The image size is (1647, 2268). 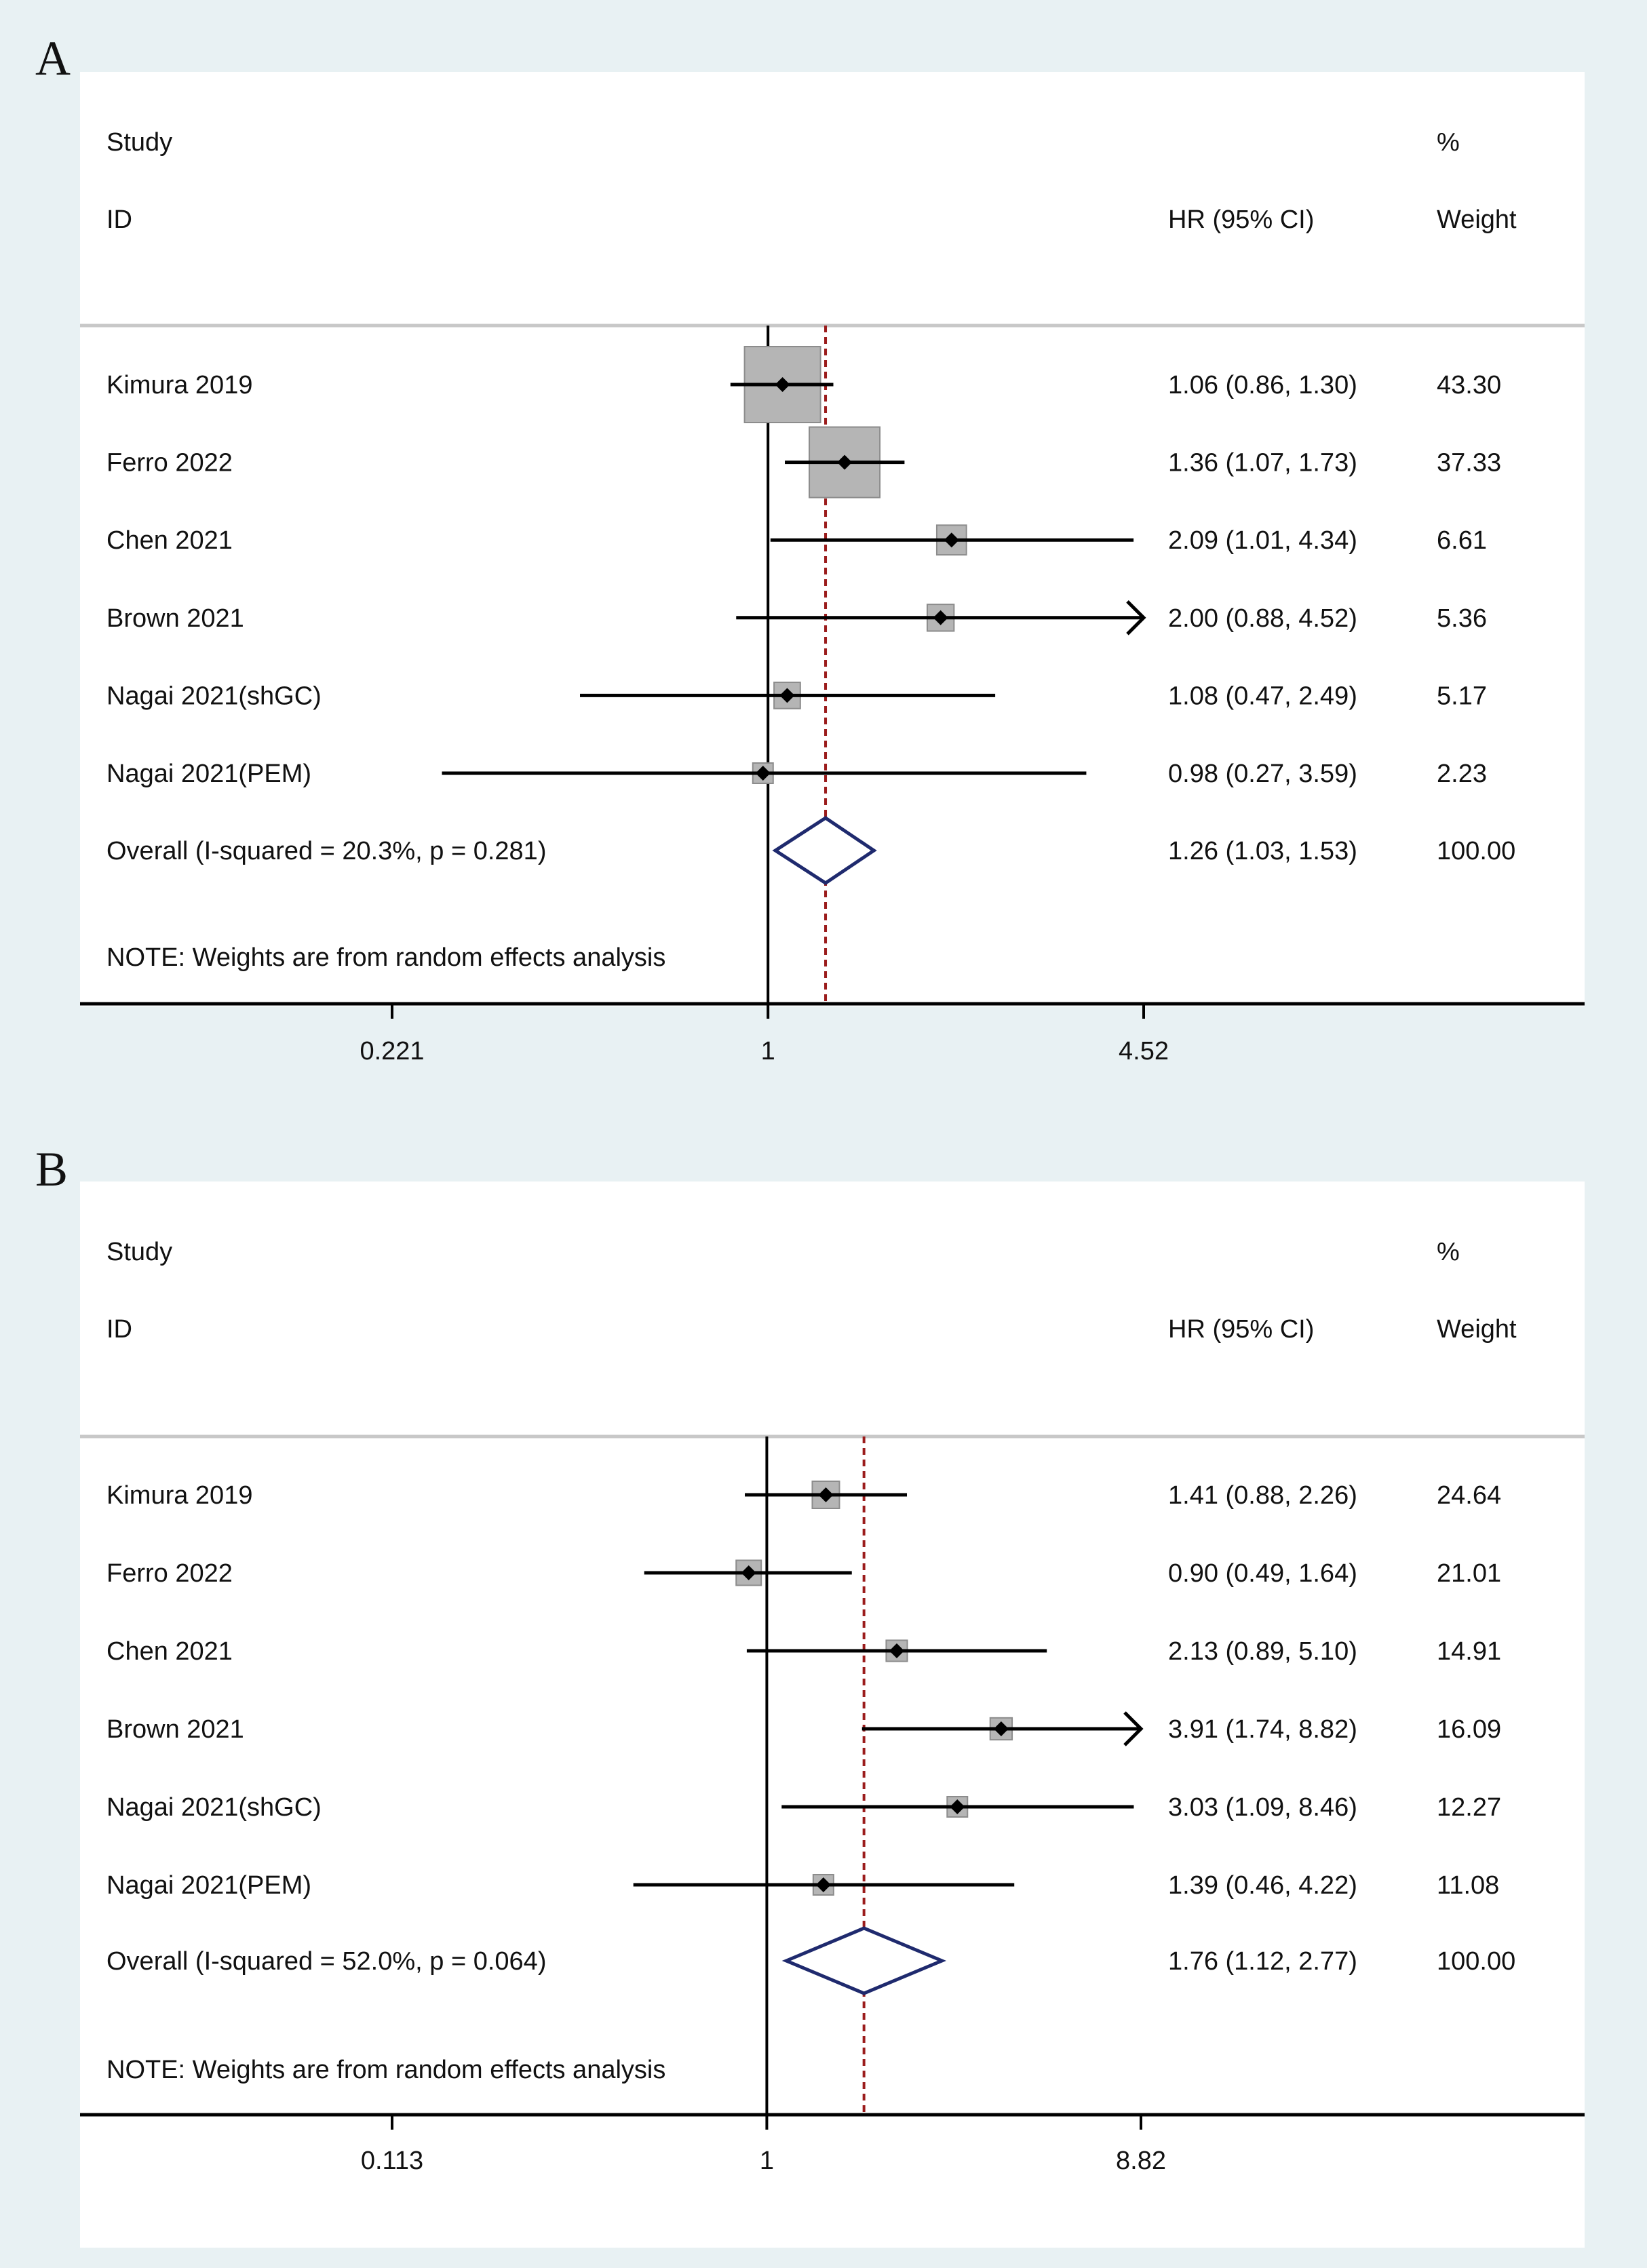 I want to click on x-tick-label: 0.221, so click(x=392, y=1051).